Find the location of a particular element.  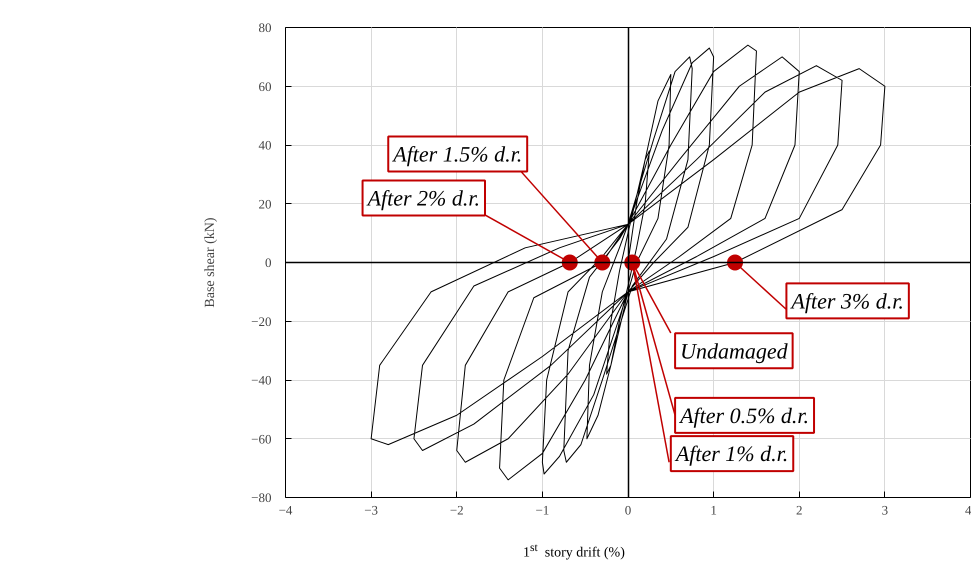

y-tick-label: −60 is located at coordinates (261, 438).